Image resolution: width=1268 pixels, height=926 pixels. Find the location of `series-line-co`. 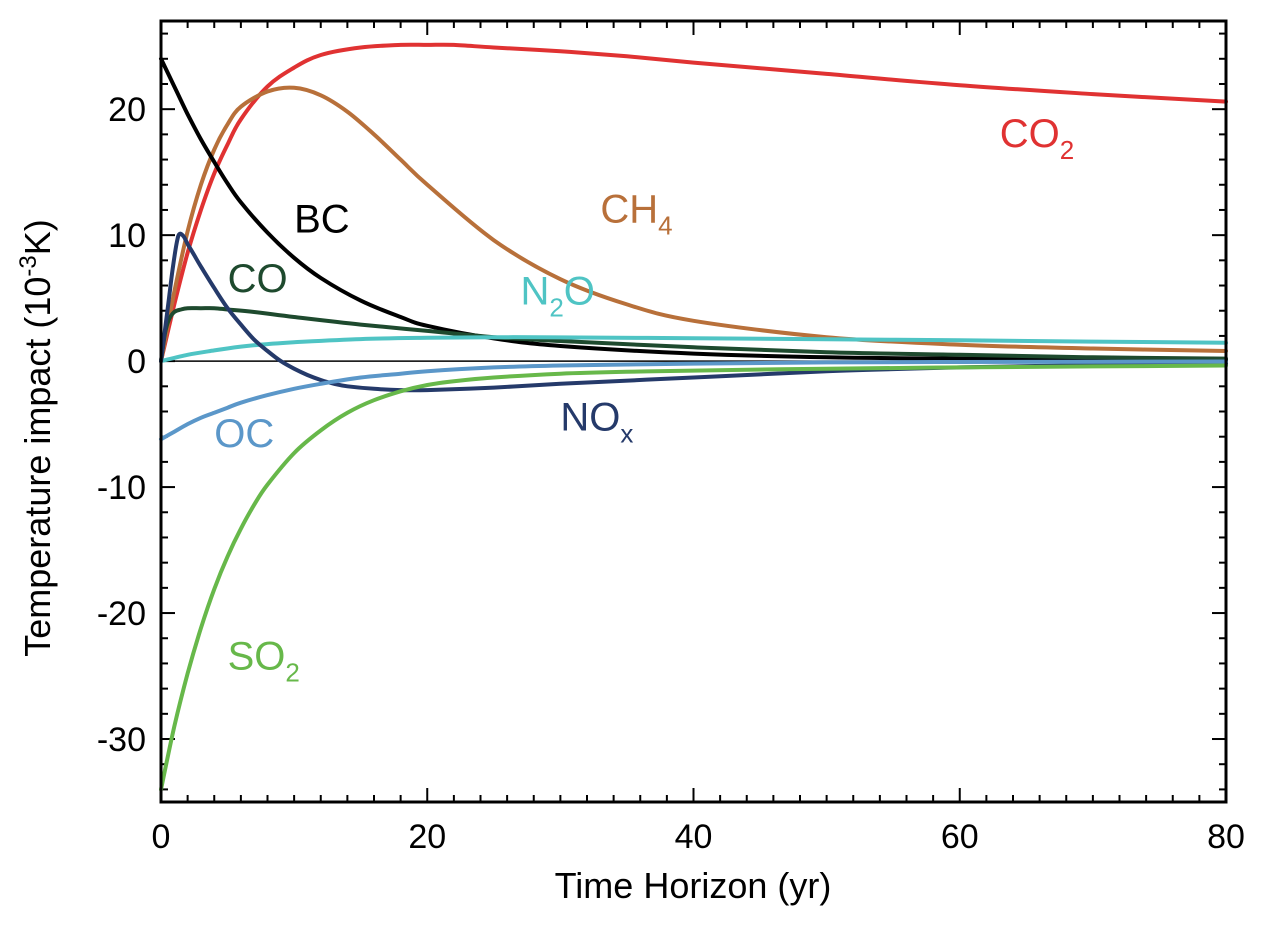

series-line-co is located at coordinates (693, 335).